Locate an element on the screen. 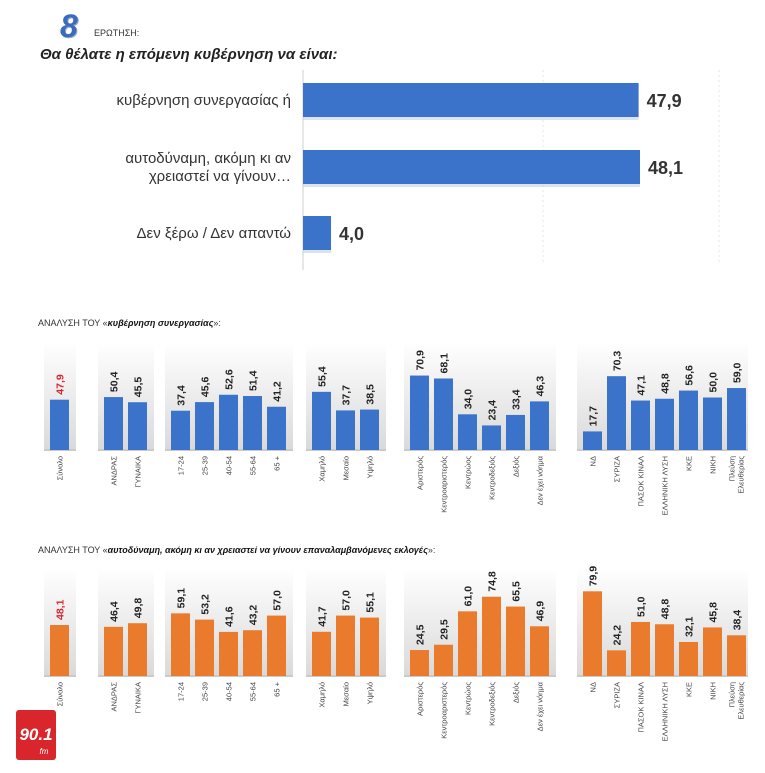  column-value-label: 24,2 is located at coordinates (618, 635).